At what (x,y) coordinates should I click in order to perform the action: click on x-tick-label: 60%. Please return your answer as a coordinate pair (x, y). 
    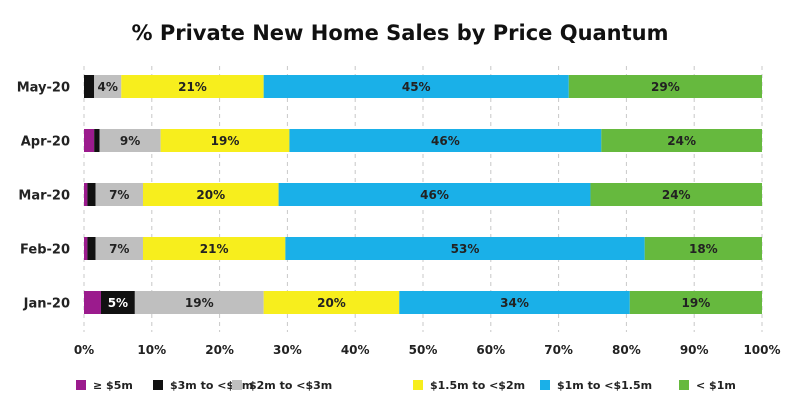
    Looking at the image, I should click on (490, 350).